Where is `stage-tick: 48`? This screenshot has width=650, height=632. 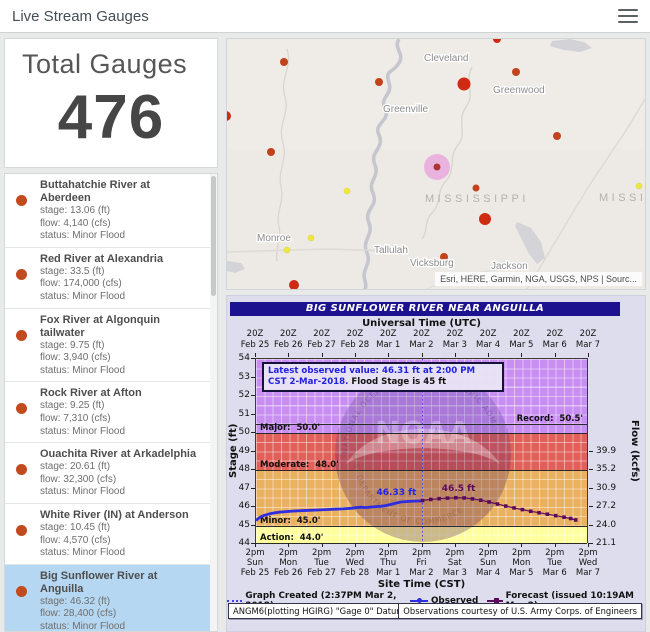
stage-tick: 48 is located at coordinates (244, 469).